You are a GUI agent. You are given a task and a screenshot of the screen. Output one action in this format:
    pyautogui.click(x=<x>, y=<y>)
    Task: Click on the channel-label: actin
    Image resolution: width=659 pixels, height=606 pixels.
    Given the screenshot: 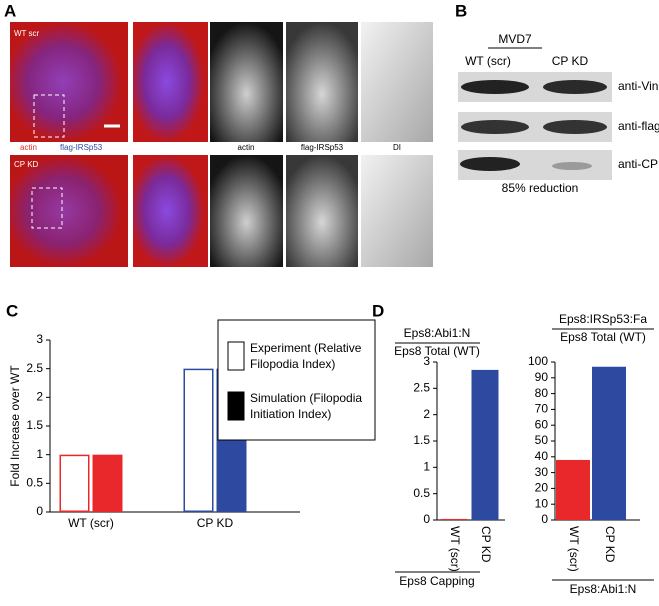 What is the action you would take?
    pyautogui.click(x=28, y=147)
    